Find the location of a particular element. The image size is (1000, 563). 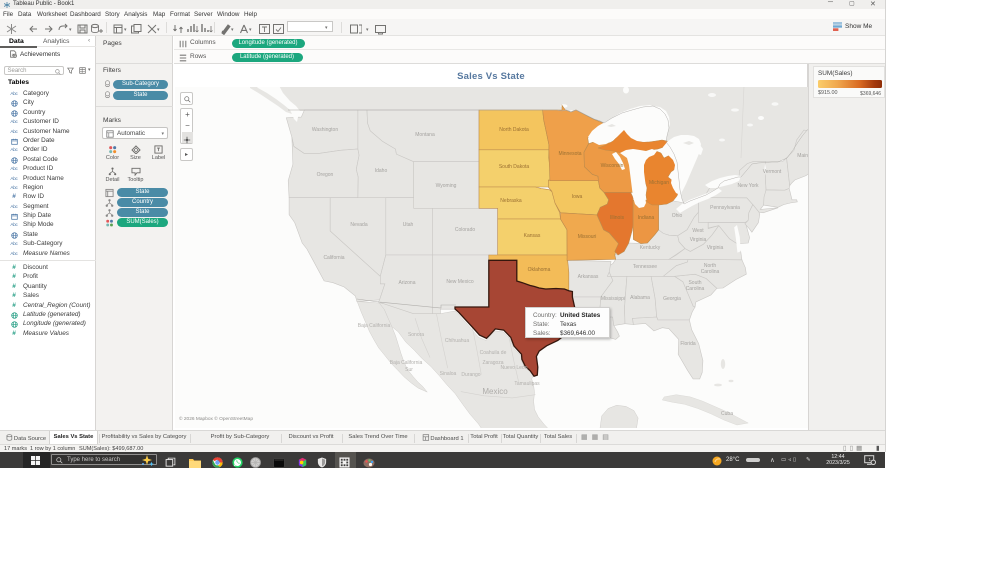

svg-text: Mississippi is located at coordinates (613, 299).